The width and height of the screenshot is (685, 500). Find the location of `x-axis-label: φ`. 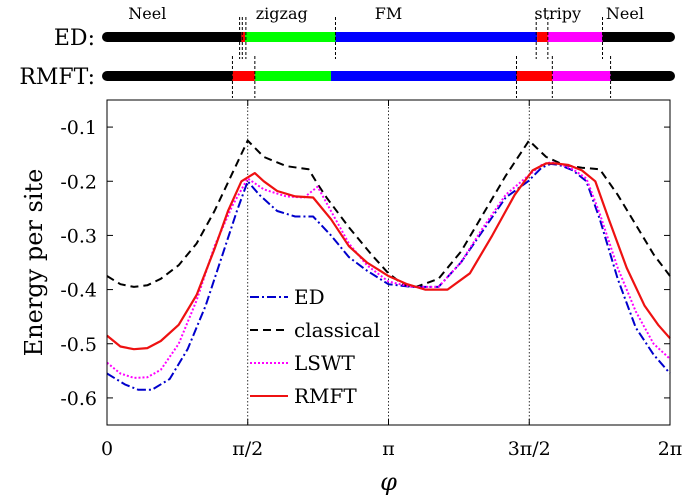

x-axis-label: φ is located at coordinates (388, 482).